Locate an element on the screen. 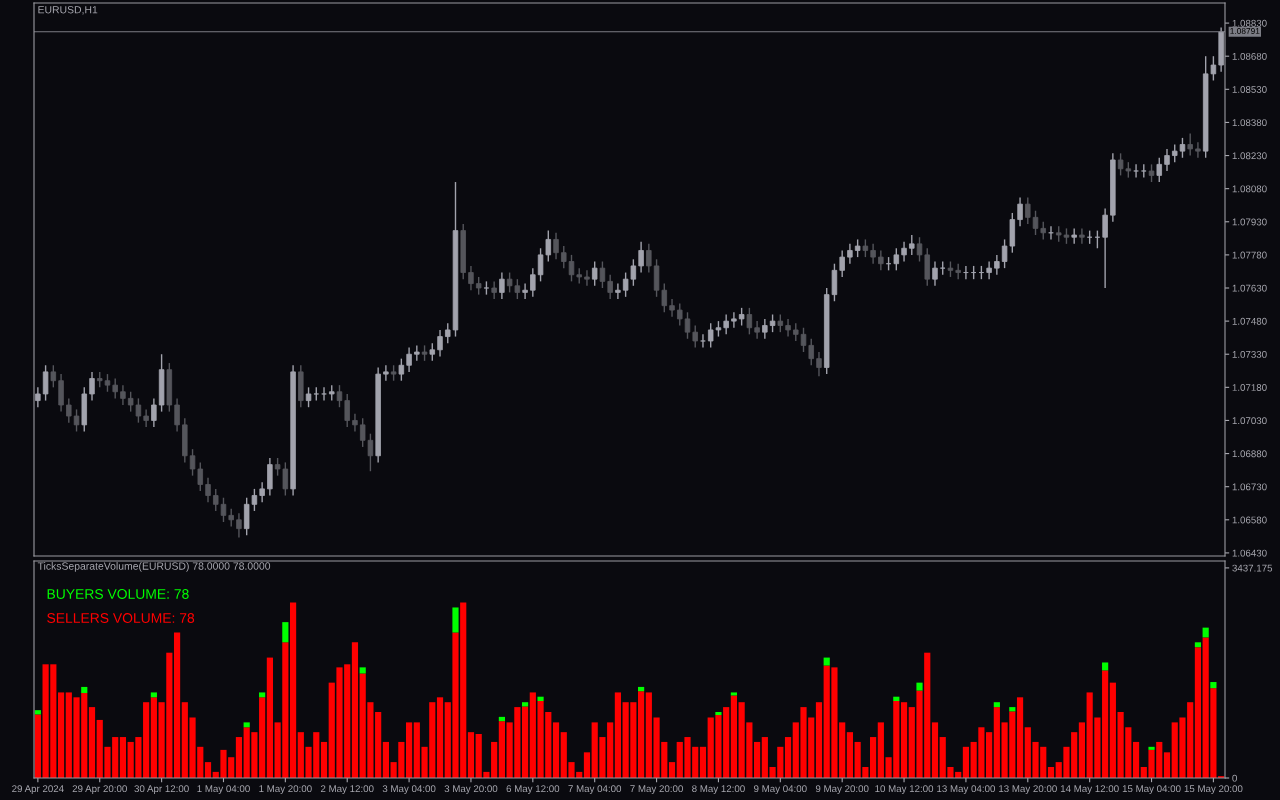  x-tick-label: 9 May 20:00 is located at coordinates (842, 790).